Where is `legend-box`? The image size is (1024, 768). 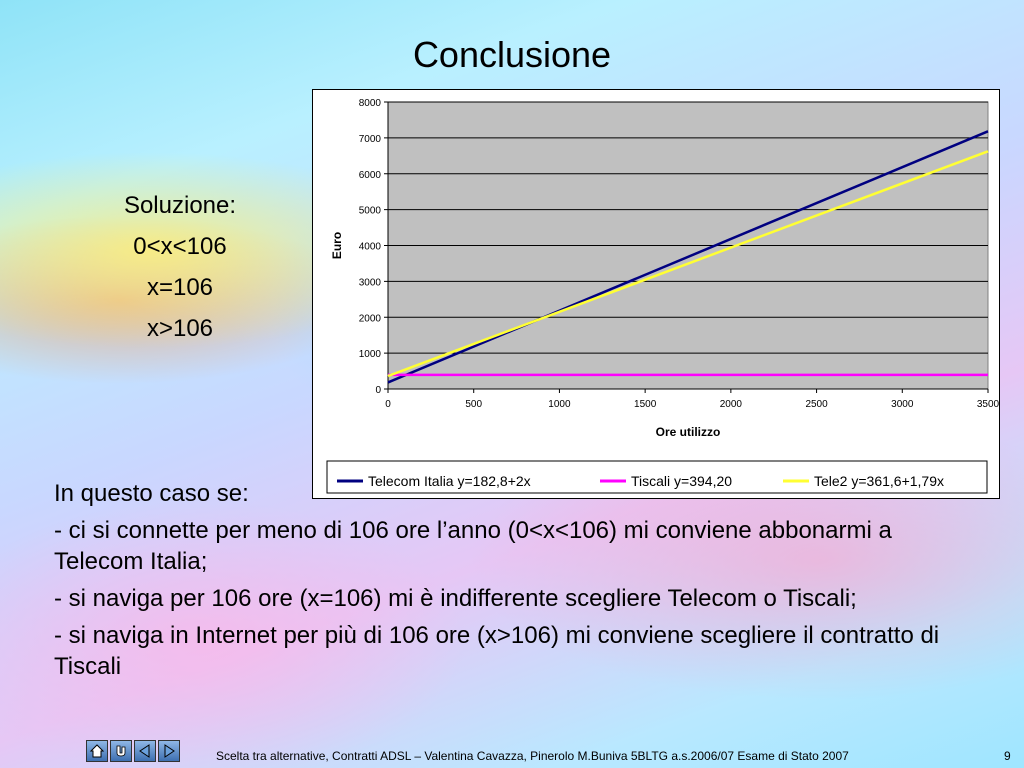 legend-box is located at coordinates (657, 477).